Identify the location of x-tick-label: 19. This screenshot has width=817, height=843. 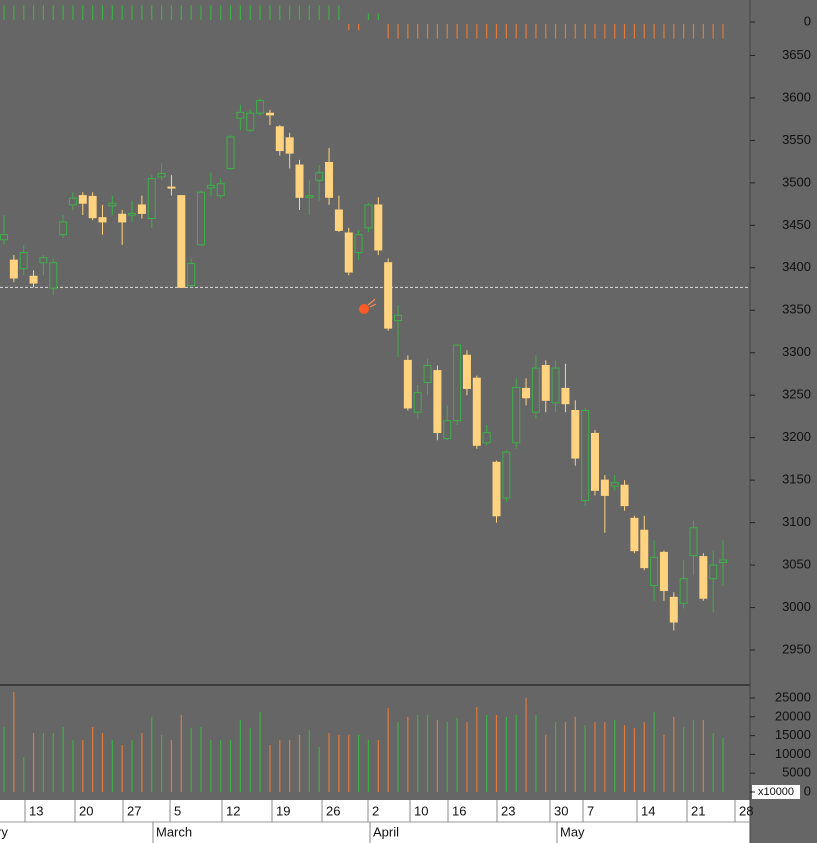
(283, 810).